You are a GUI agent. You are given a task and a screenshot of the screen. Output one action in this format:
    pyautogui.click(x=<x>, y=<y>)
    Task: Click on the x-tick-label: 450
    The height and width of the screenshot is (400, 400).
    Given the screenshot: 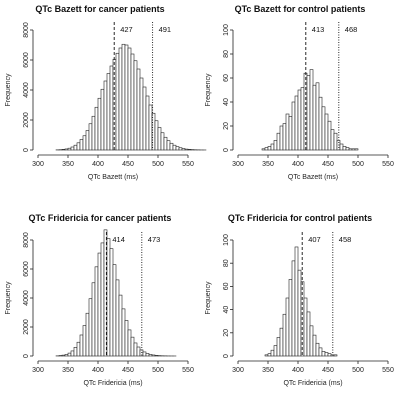 What is the action you would take?
    pyautogui.click(x=128, y=164)
    